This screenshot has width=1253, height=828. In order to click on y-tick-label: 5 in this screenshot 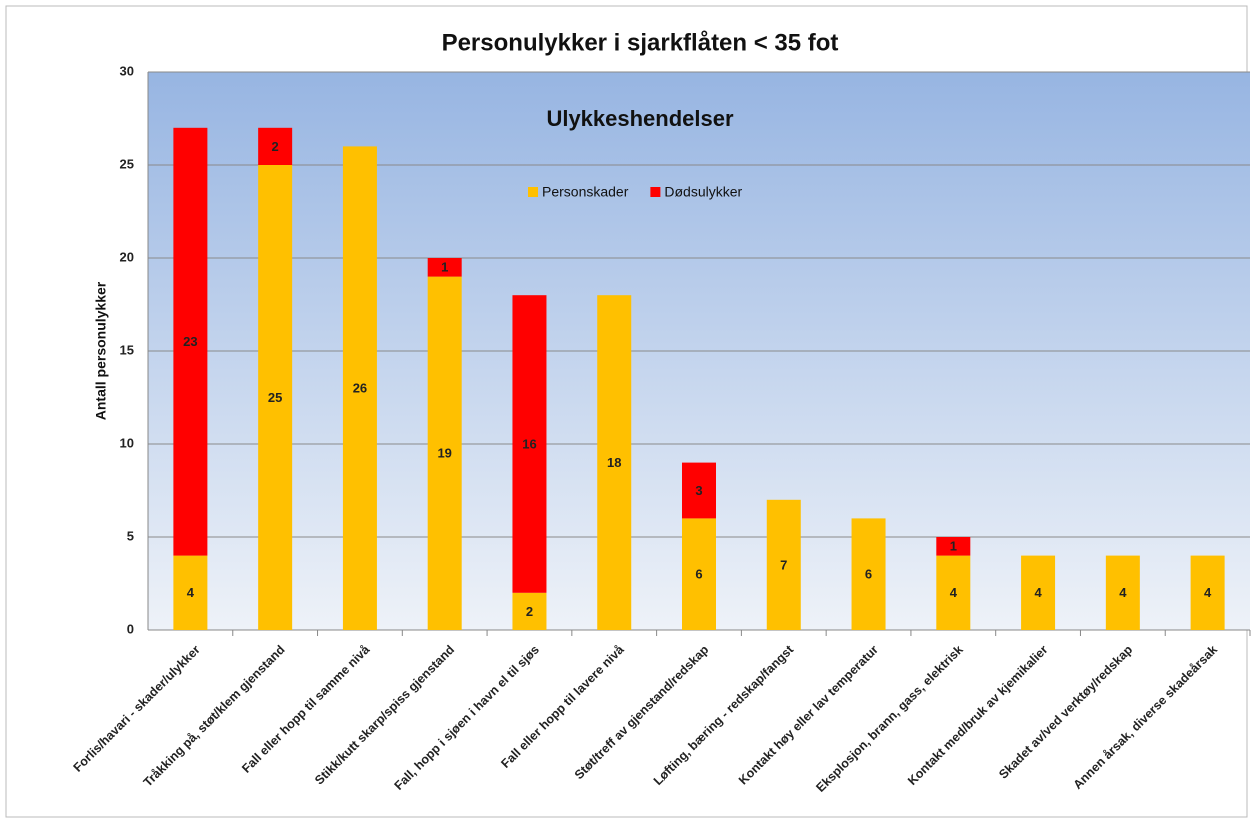, I will do `click(130, 535)`.